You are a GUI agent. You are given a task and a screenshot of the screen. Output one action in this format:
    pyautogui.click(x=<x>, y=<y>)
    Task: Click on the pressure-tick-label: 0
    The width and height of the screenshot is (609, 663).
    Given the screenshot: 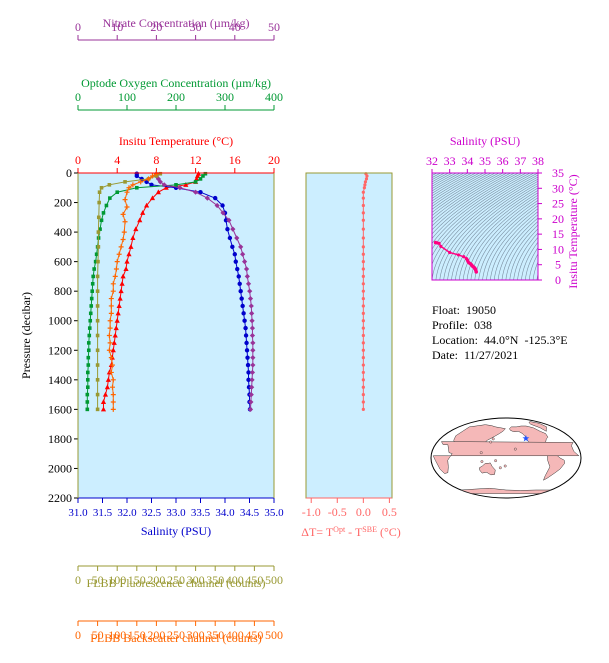 What is the action you would take?
    pyautogui.click(x=69, y=173)
    